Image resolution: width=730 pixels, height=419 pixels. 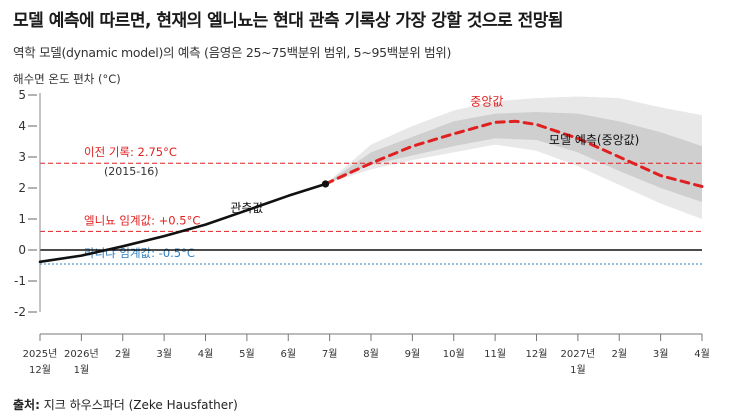 I want to click on y-tick-label-7: 5, so click(x=22, y=95).